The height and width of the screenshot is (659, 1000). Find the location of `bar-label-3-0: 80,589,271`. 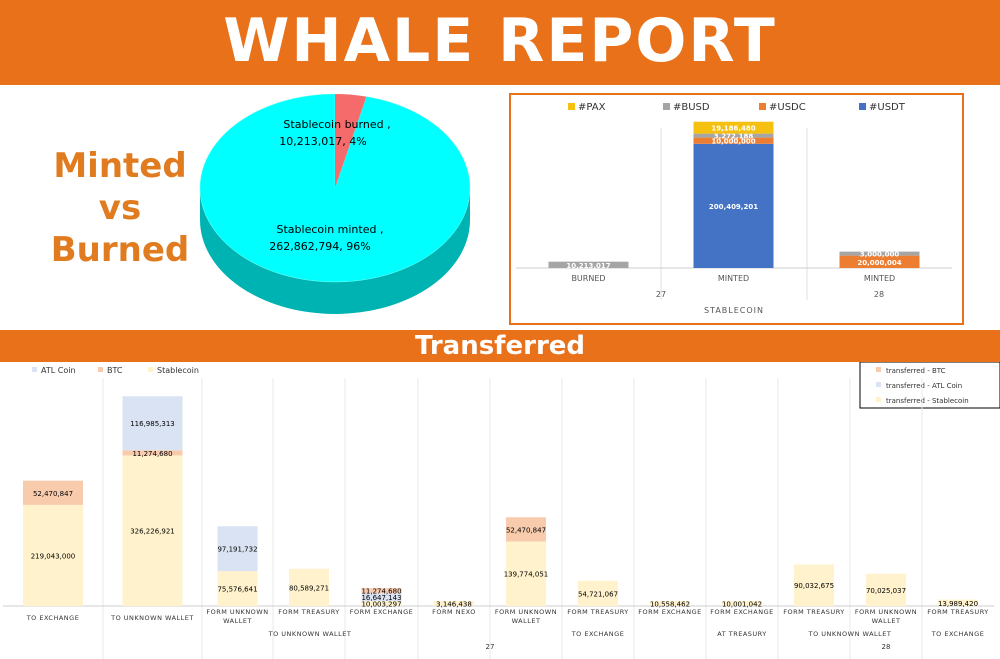

bar-label-3-0: 80,589,271 is located at coordinates (309, 588).